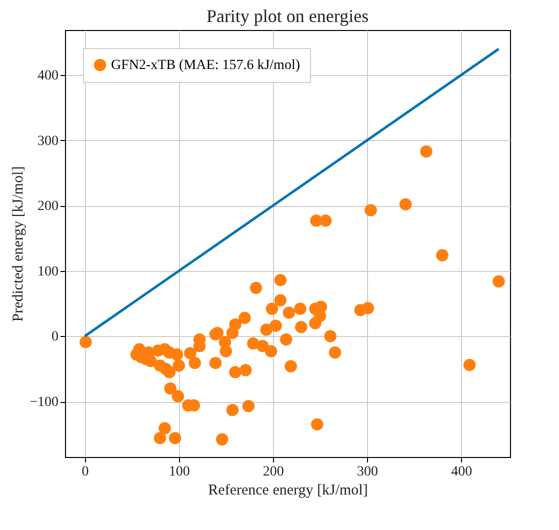  What do you see at coordinates (55, 337) in the screenshot?
I see `y-tick-label: 0` at bounding box center [55, 337].